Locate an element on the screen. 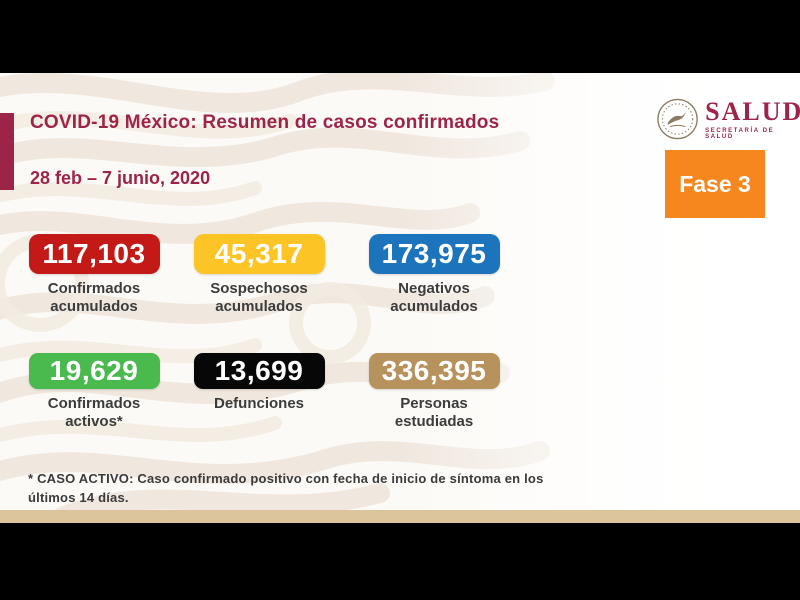 The image size is (800, 600). stat-label: Negativos acumulados is located at coordinates (434, 297).